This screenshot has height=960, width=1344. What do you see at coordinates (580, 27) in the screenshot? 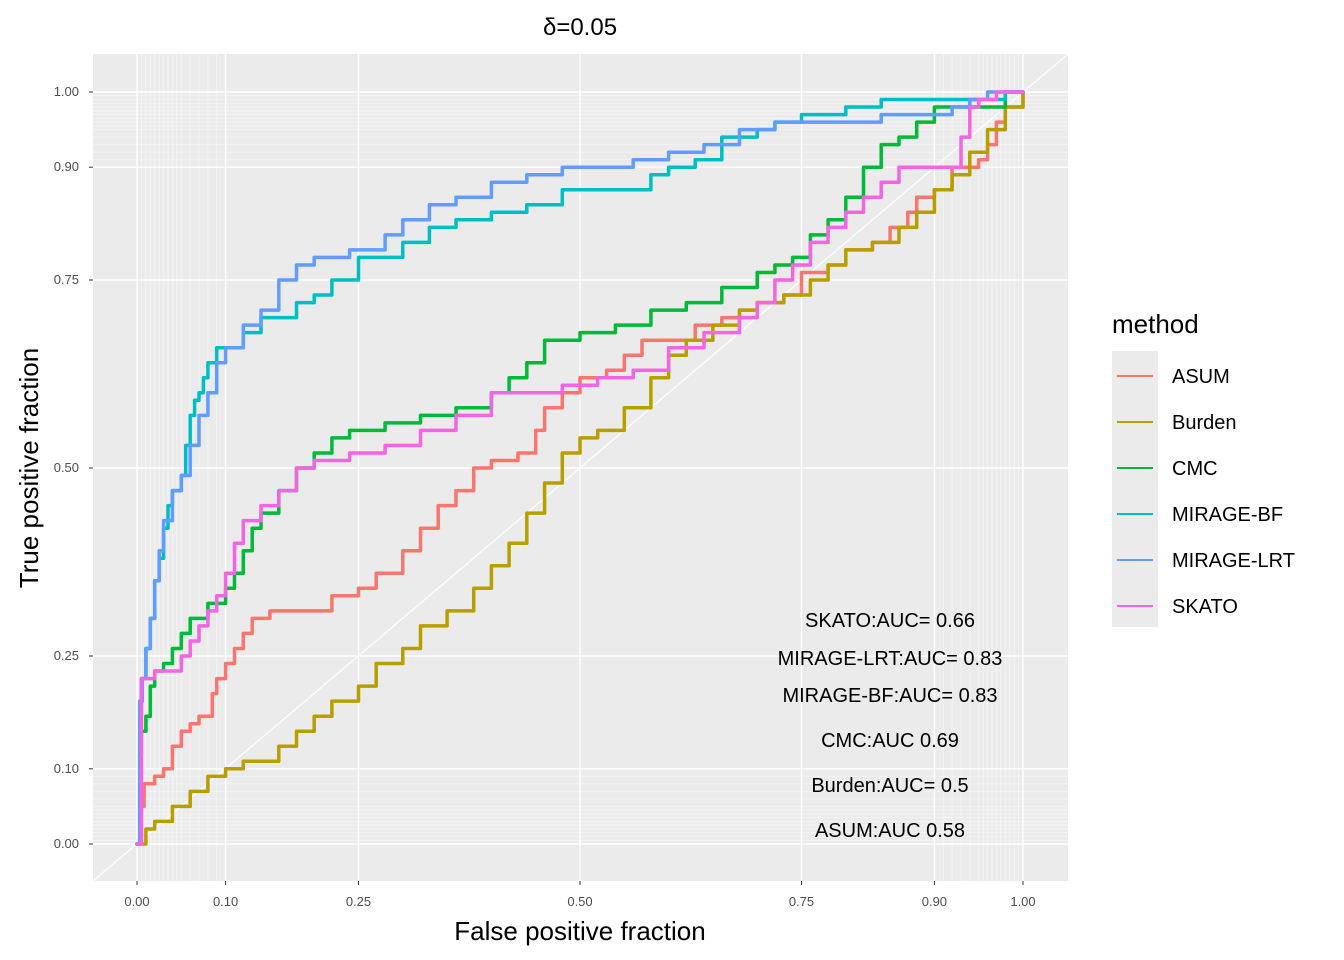
I see `chart-title: δ=0.05` at bounding box center [580, 27].